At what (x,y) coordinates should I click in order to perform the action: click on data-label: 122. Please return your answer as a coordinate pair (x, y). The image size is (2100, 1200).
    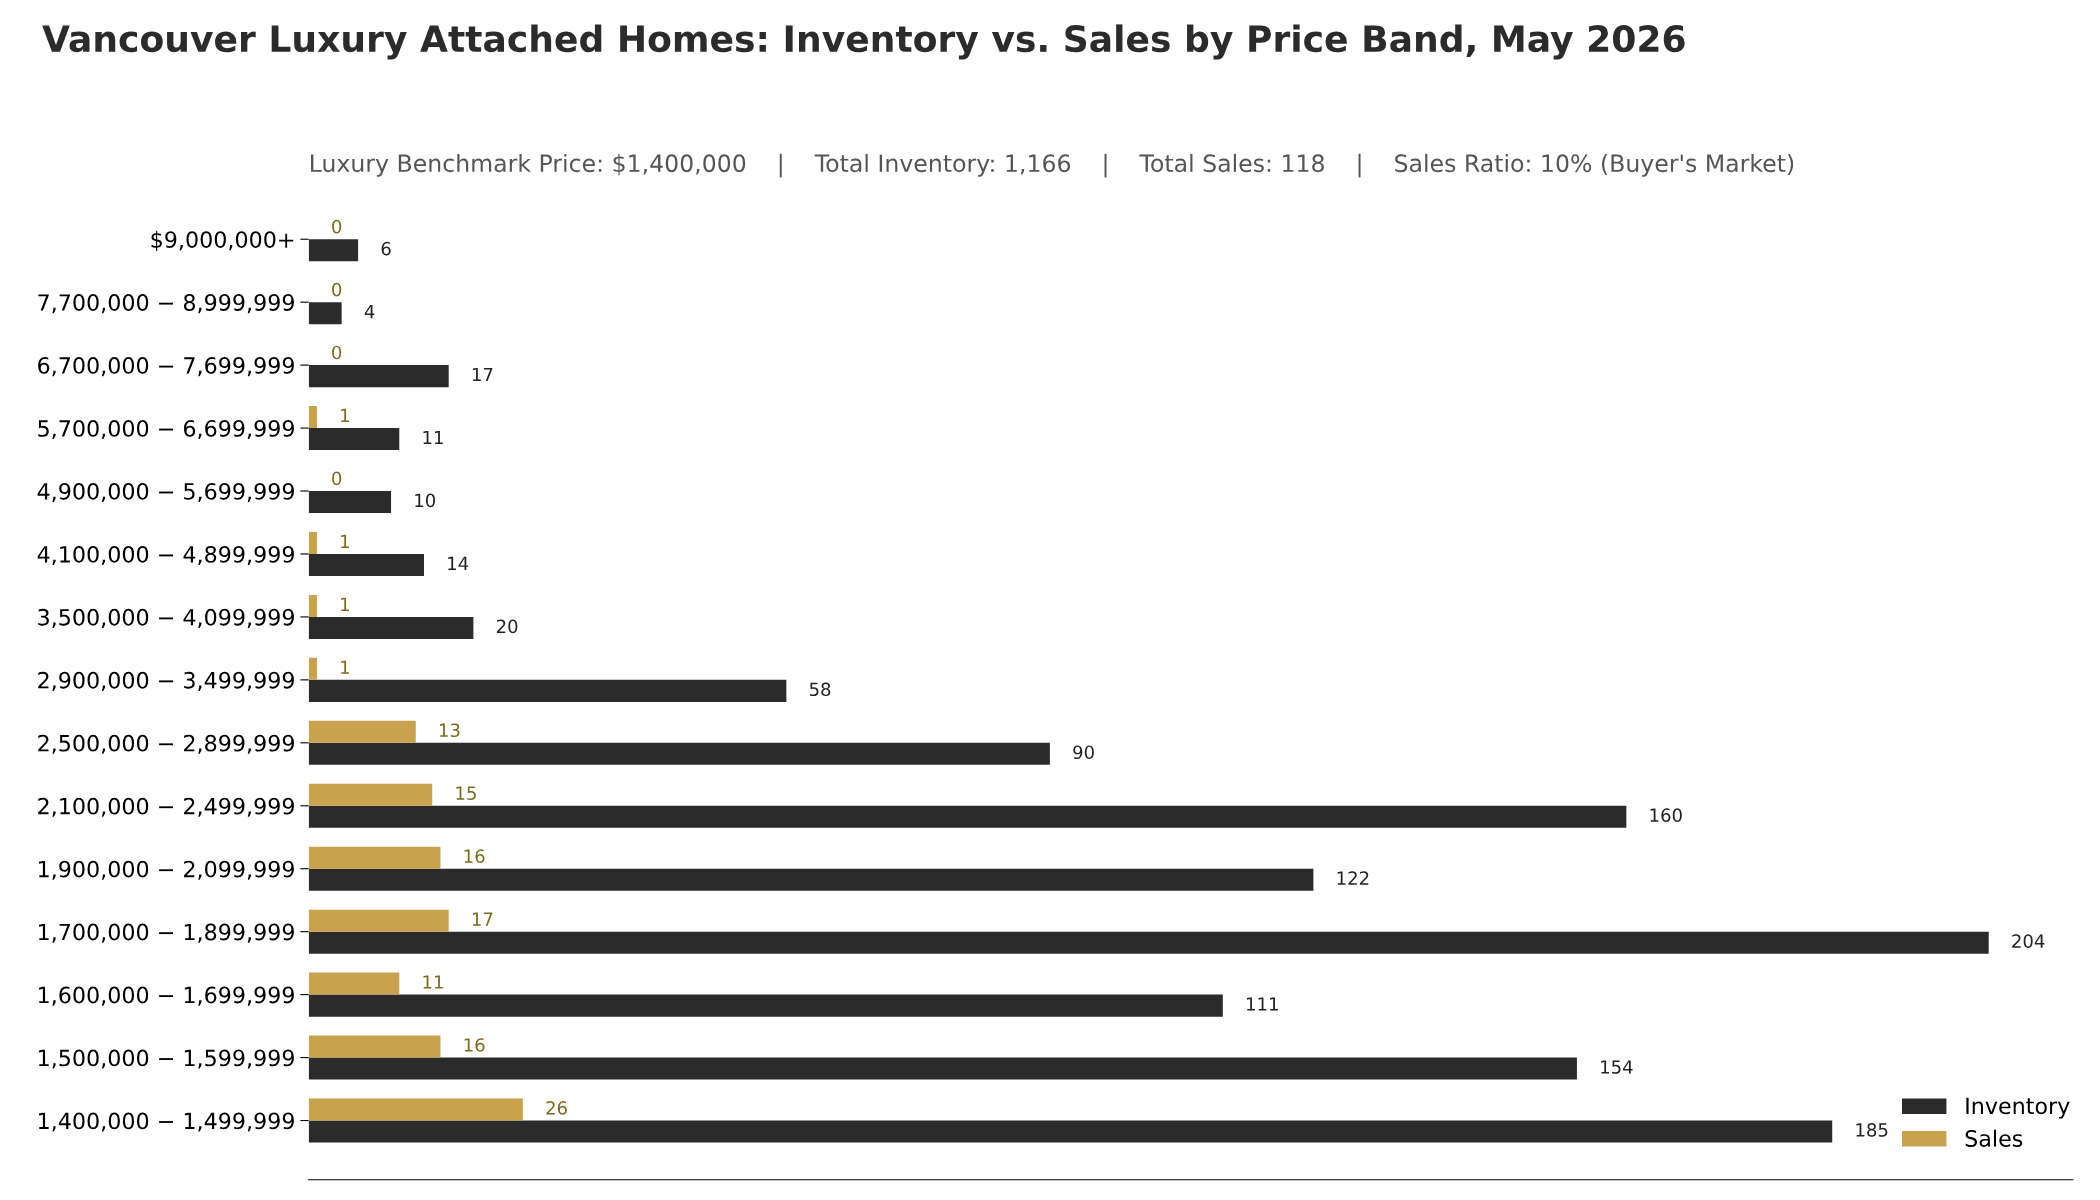
    Looking at the image, I should click on (1353, 878).